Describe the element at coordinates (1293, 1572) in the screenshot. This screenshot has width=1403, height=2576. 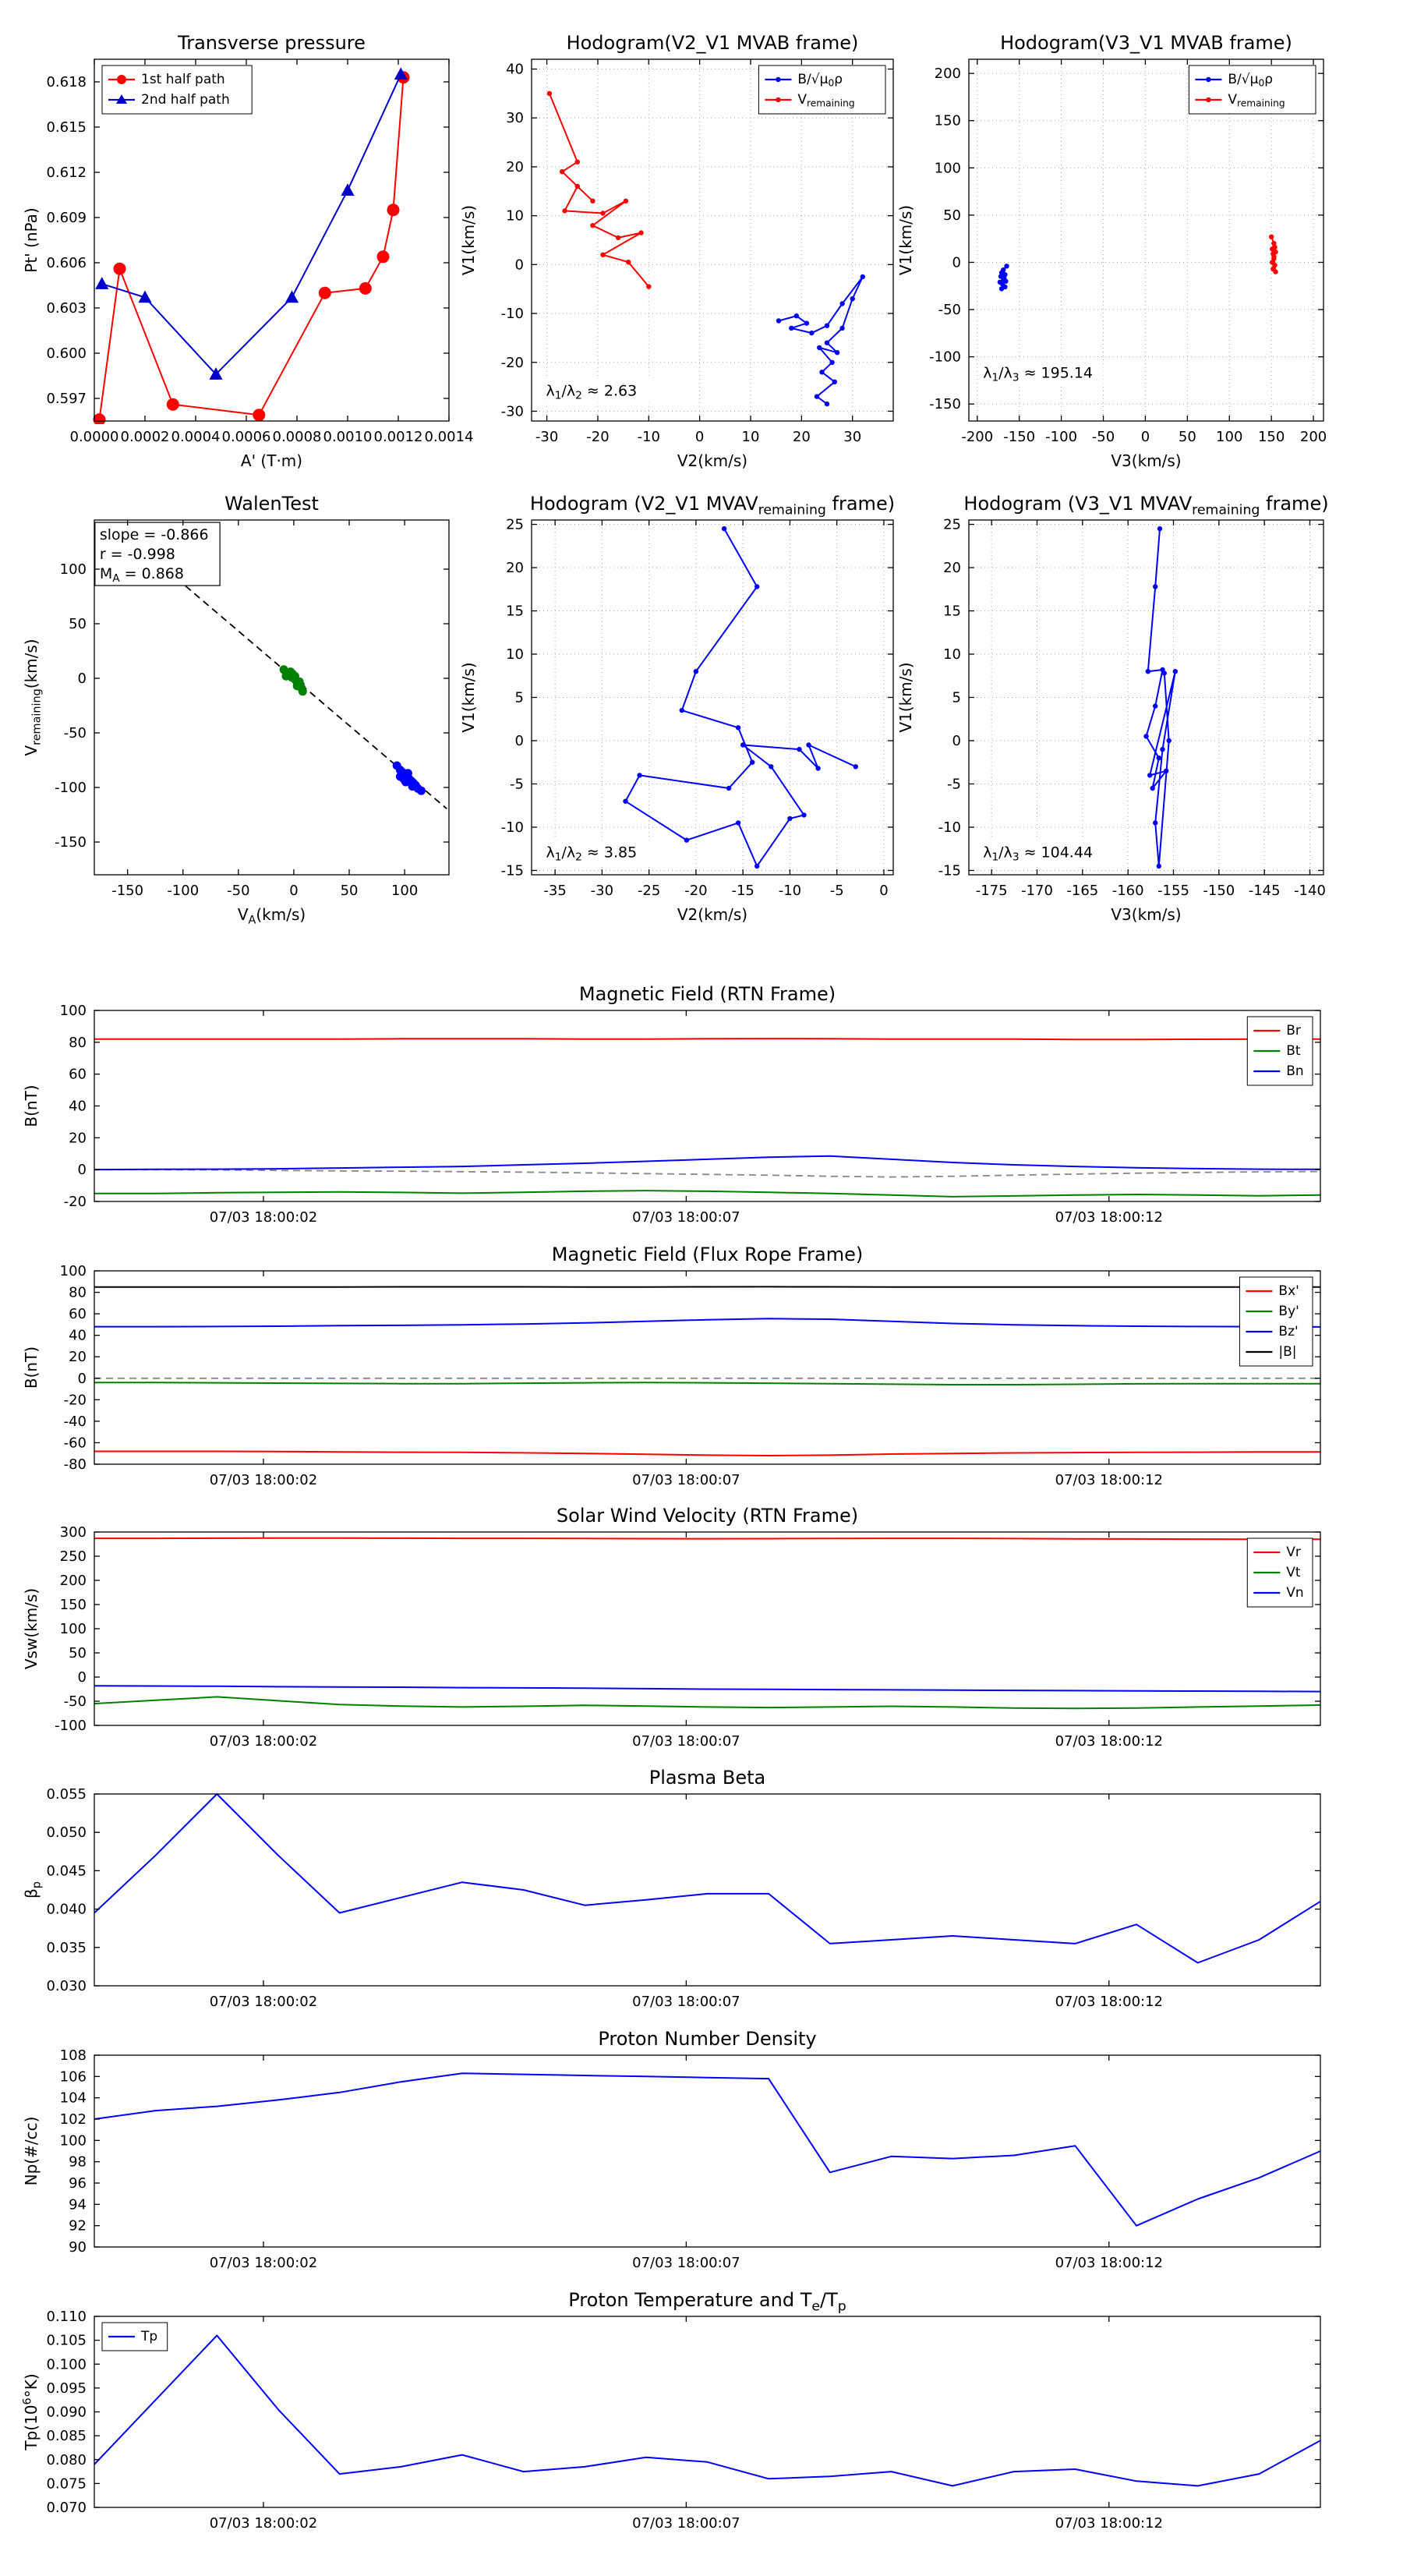
I see `svg-text: Vt` at that location.